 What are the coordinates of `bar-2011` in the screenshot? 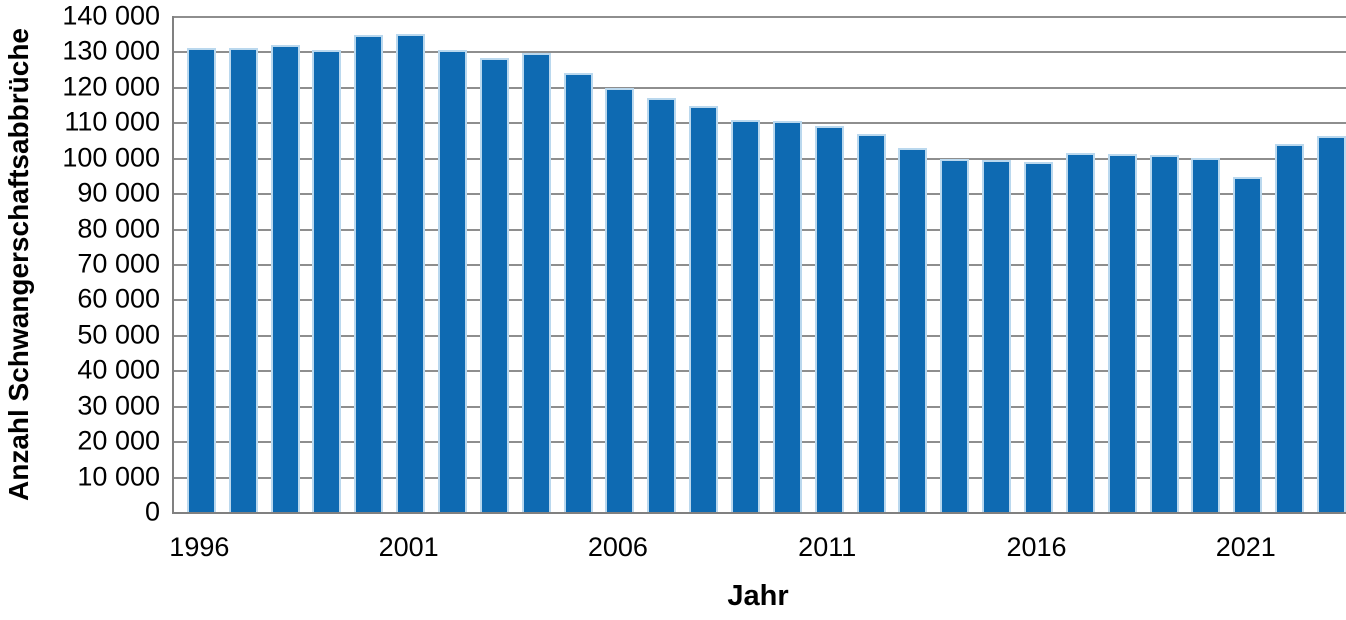 It's located at (829, 319).